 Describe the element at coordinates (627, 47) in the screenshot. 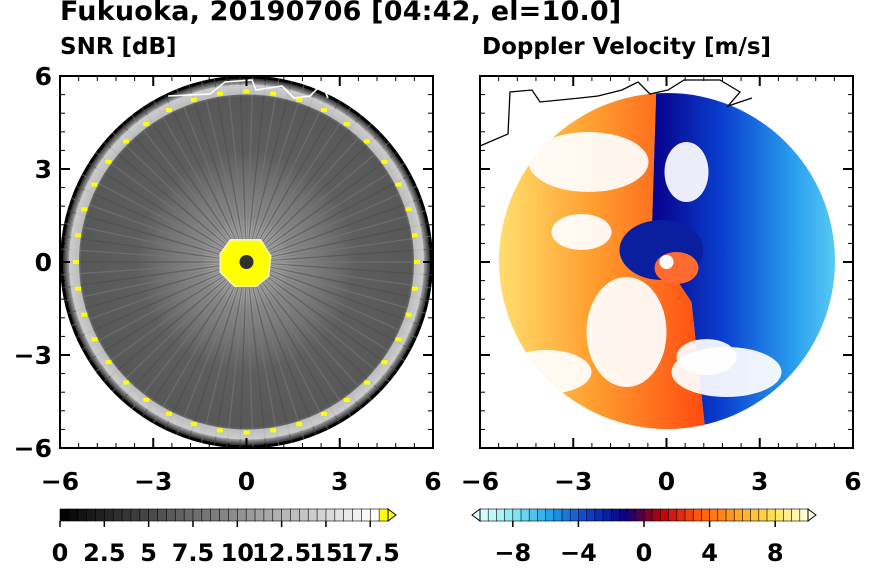

I see `doppler-panel-title: Doppler Velocity [m/s]` at that location.